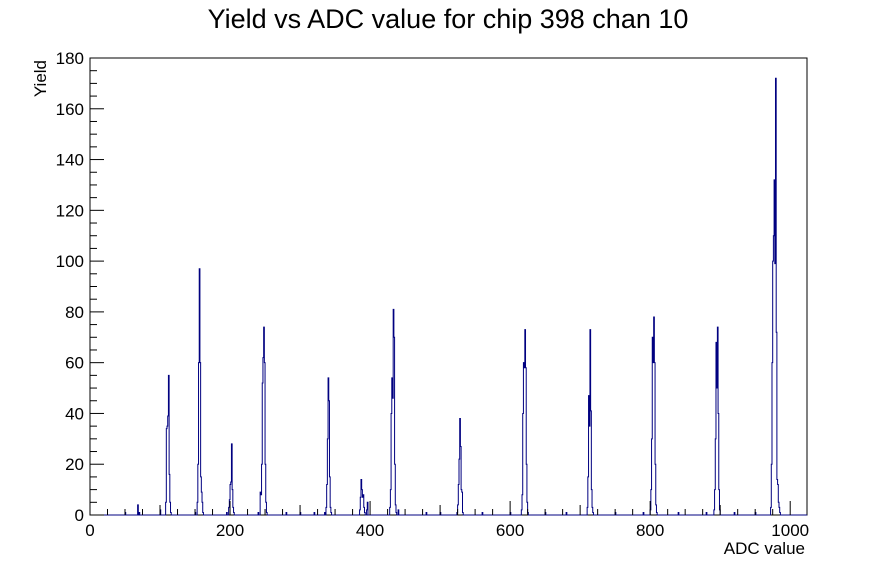  Describe the element at coordinates (764, 548) in the screenshot. I see `x-axis-label: ADC value` at that location.